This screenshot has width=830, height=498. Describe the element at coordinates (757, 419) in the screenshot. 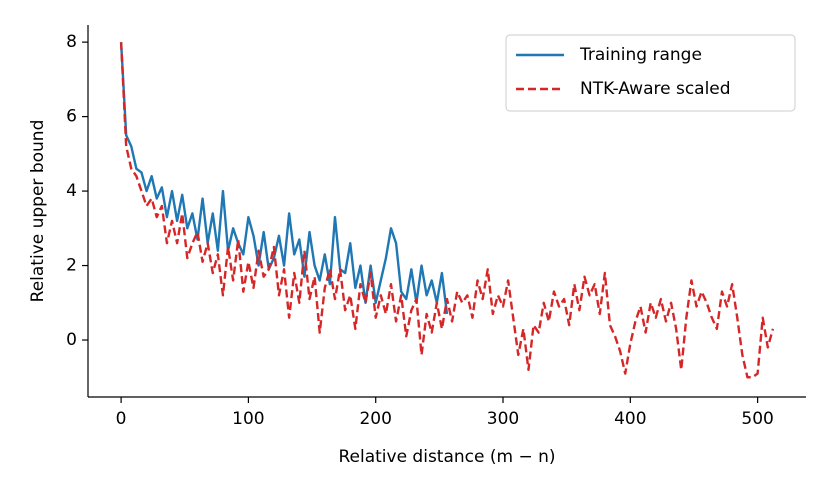

I see `x-tick-label: 500` at that location.